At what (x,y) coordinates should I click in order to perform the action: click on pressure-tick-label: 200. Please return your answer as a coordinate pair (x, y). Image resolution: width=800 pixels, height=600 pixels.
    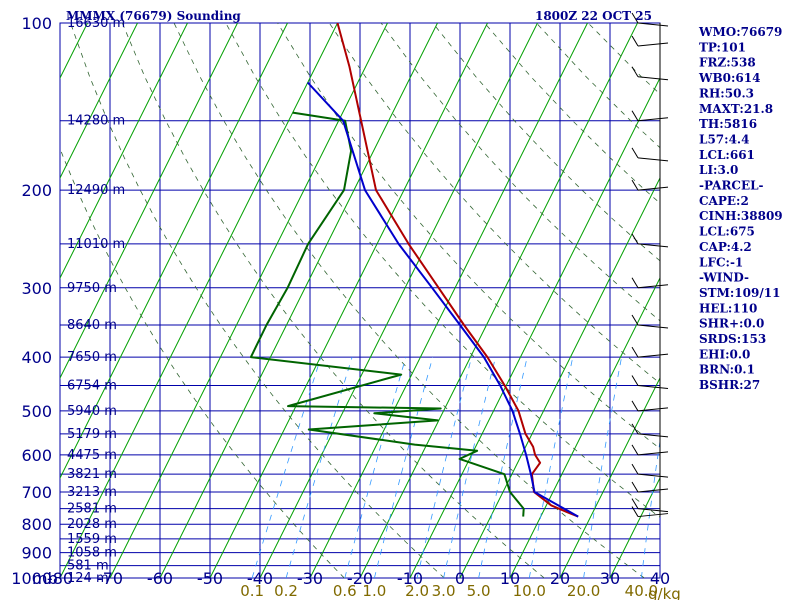
    Looking at the image, I should click on (36, 190).